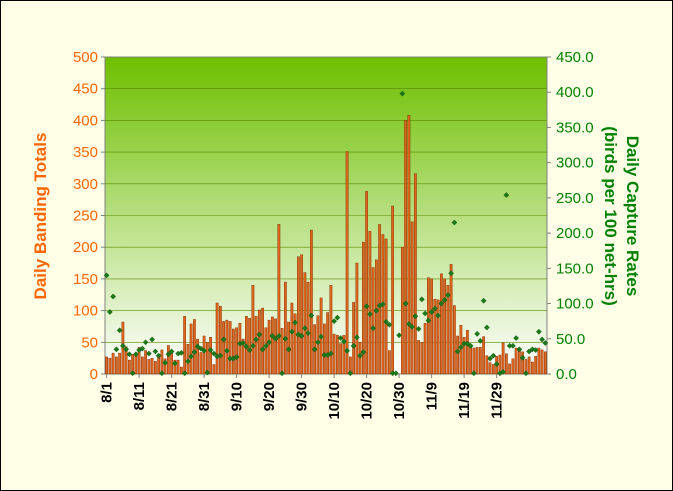 This screenshot has height=491, width=673. What do you see at coordinates (85, 120) in the screenshot?
I see `left-tick-label: 400` at bounding box center [85, 120].